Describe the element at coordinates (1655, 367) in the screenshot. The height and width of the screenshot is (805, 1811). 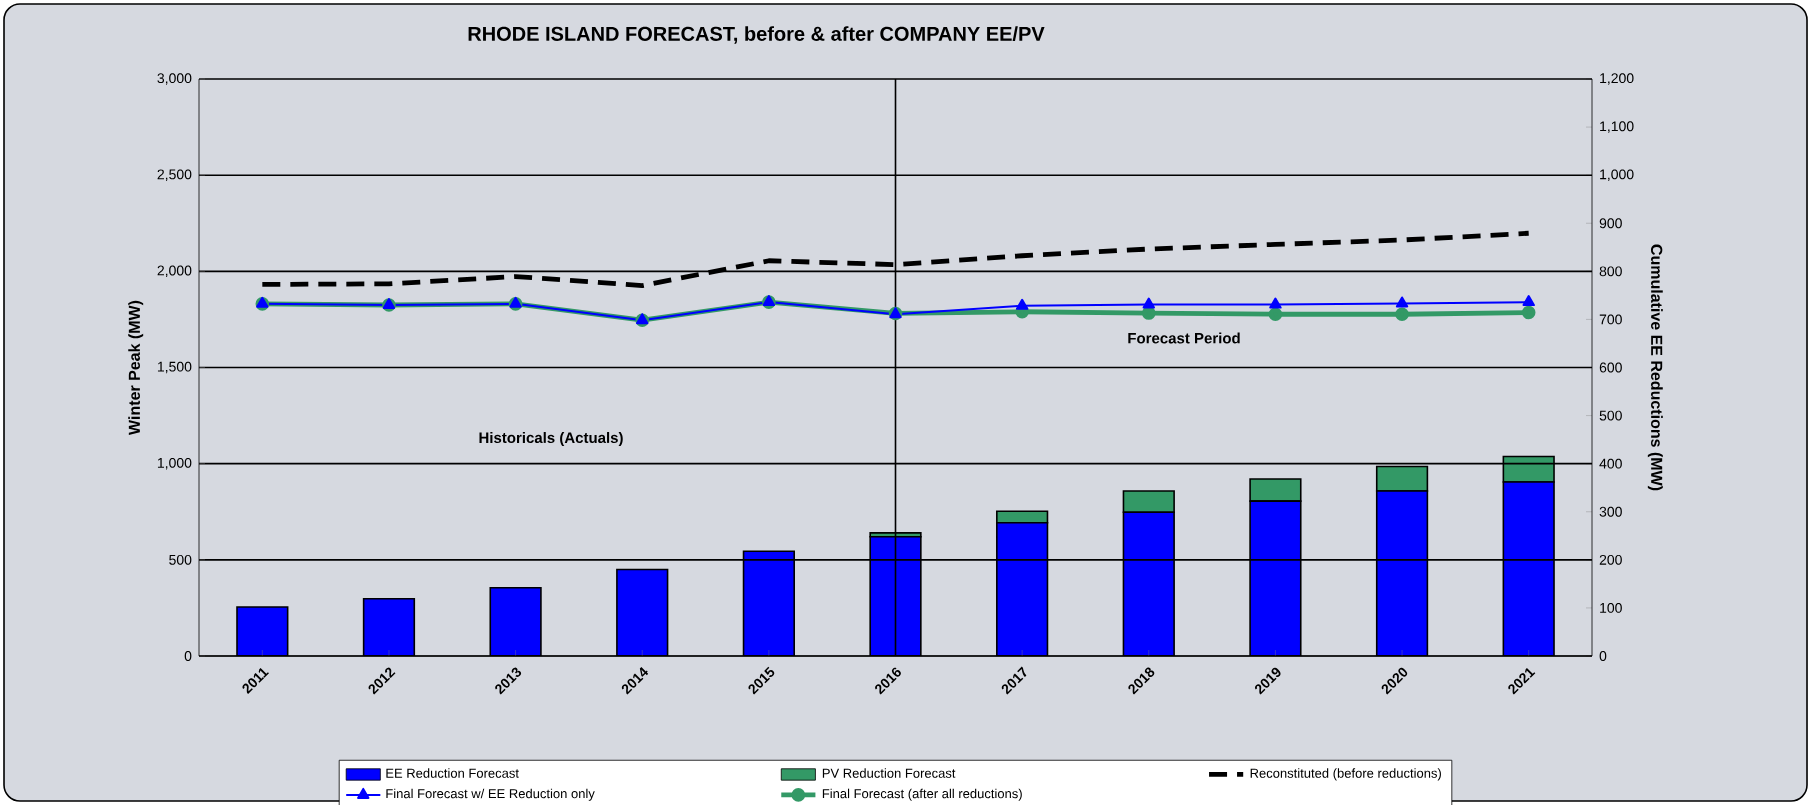
I see `y2-axis-title: Cumulative EE Reductions (MW)` at that location.